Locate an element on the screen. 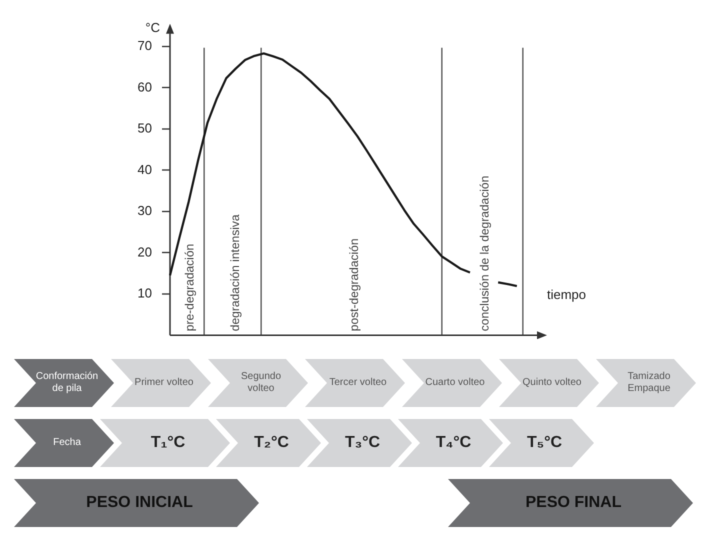 The image size is (702, 555). y-axis-title: °C is located at coordinates (152, 27).